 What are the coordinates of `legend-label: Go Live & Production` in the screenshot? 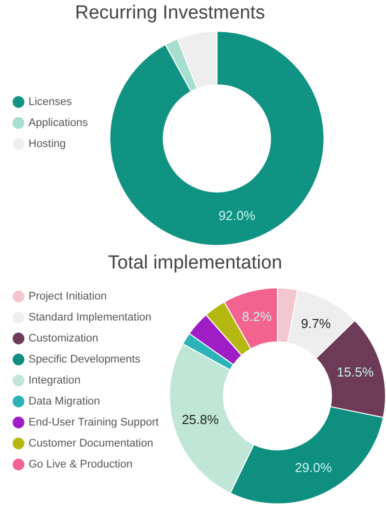 It's located at (80, 464).